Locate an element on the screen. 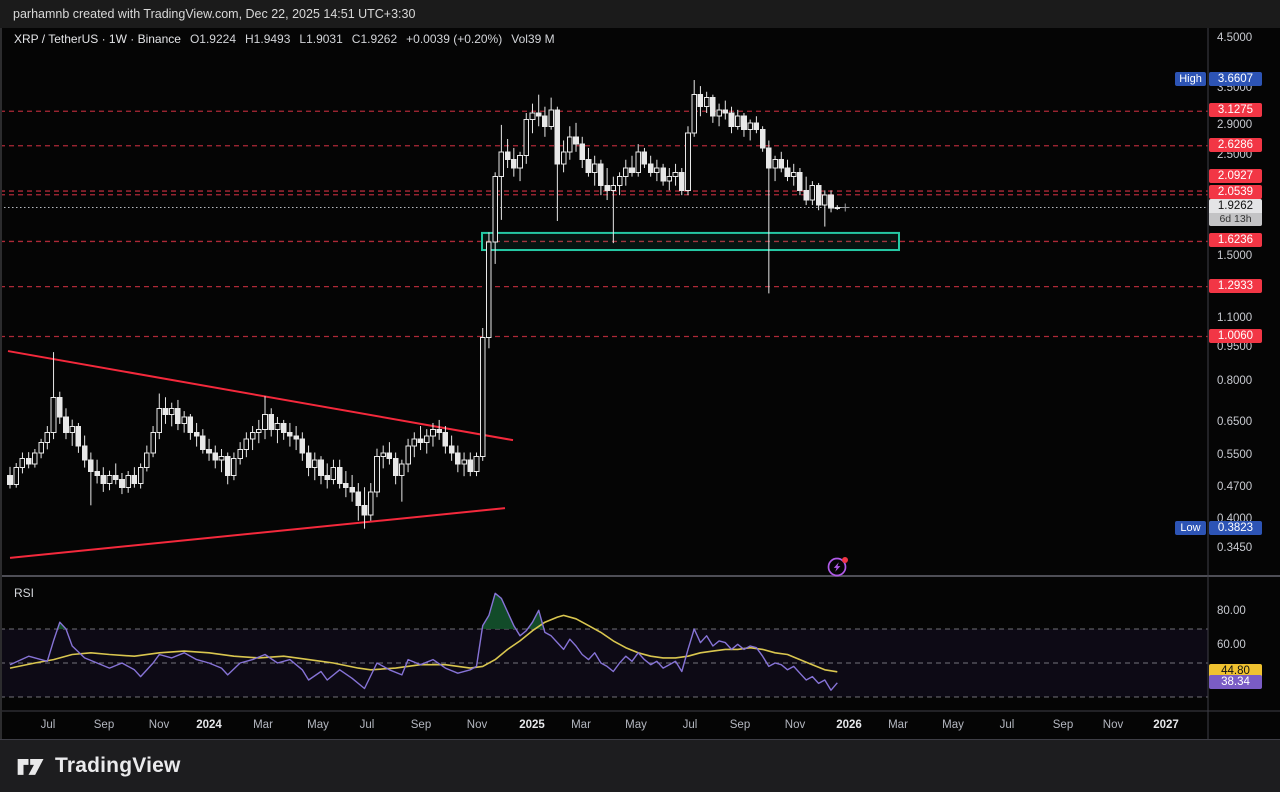 Image resolution: width=1280 pixels, height=792 pixels. price-level-label: 2.0927 is located at coordinates (1235, 176).